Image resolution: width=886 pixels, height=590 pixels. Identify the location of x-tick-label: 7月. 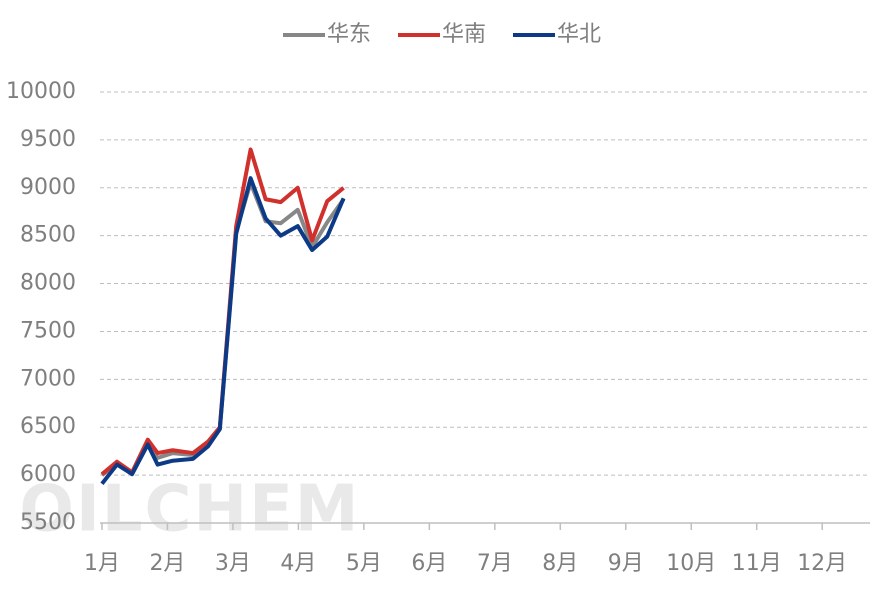
(495, 563).